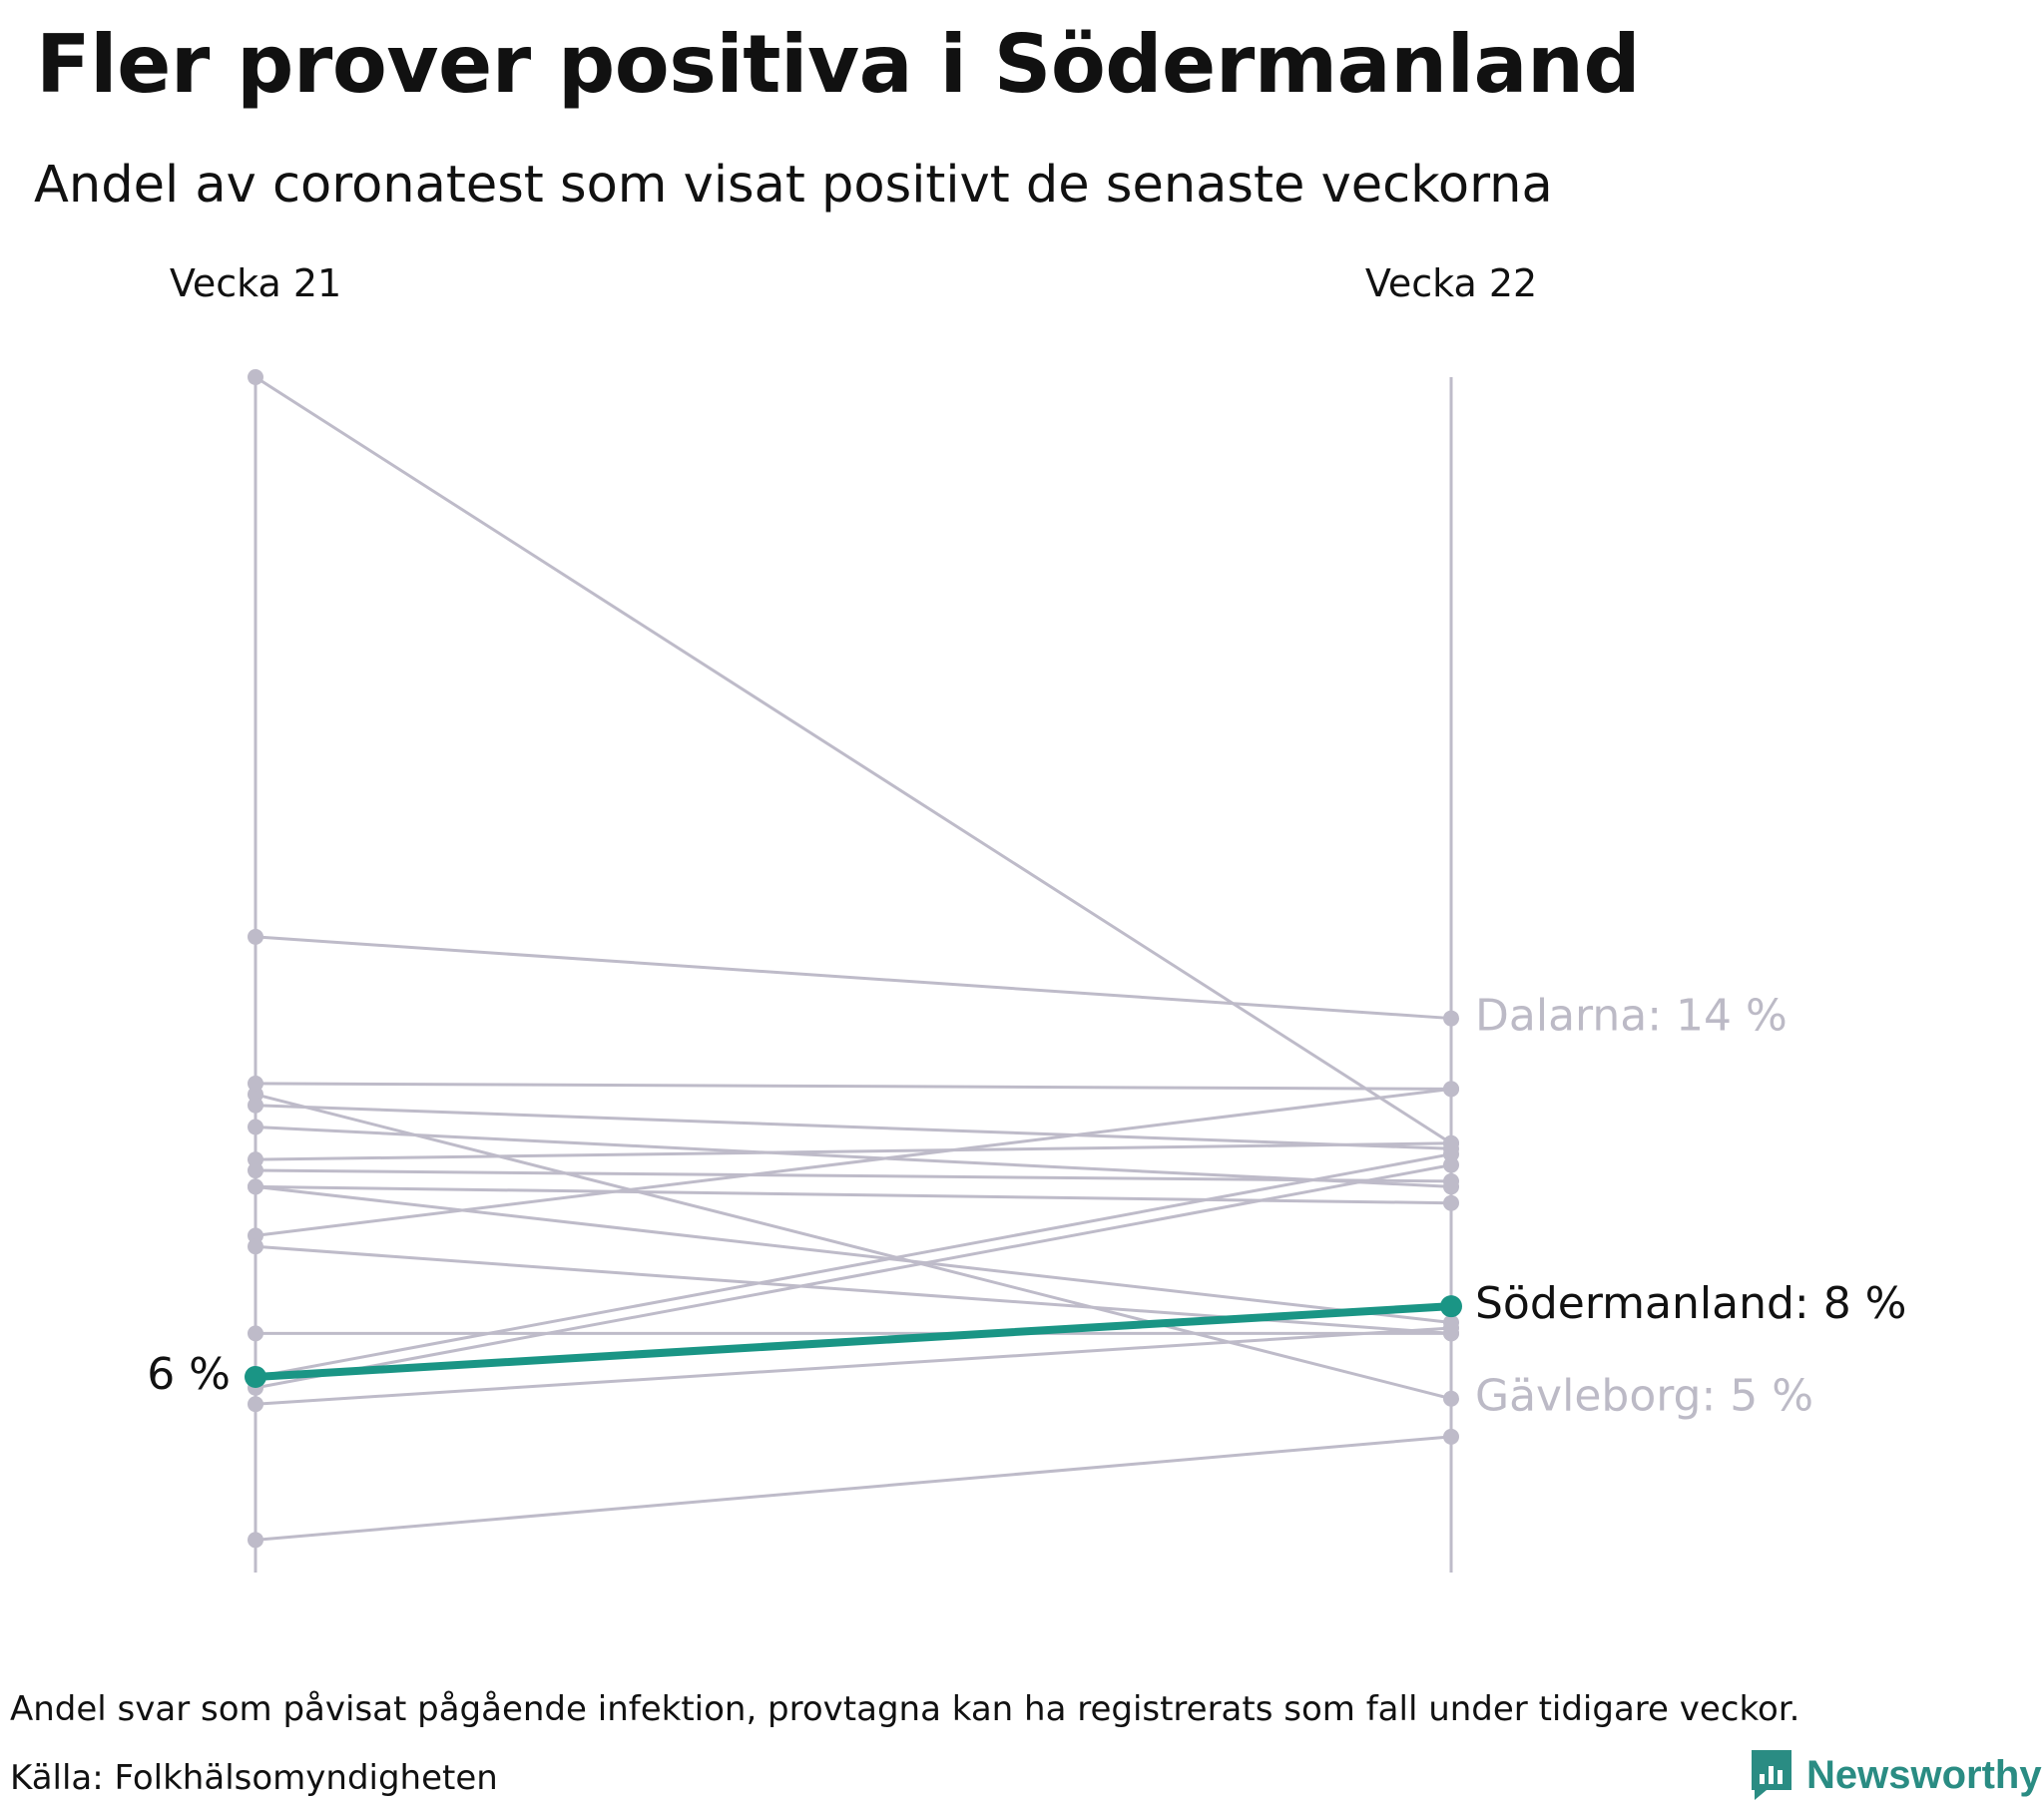 The image size is (2044, 1806). I want to click on source-line: Källa: Folkhälsomyndigheten, so click(254, 1778).